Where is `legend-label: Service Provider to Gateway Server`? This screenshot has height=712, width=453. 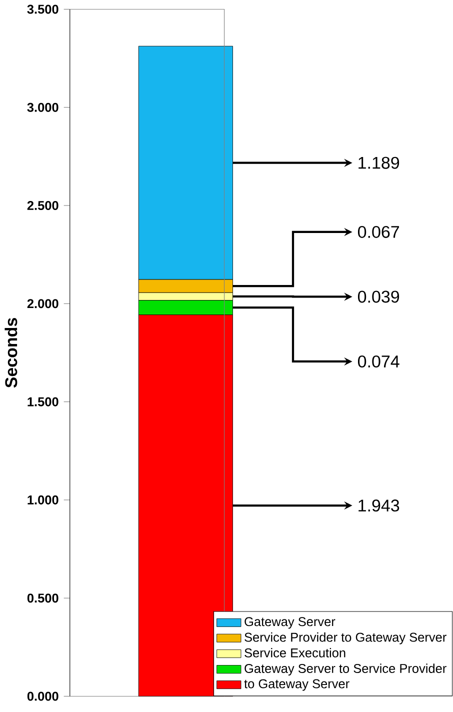
legend-label: Service Provider to Gateway Server is located at coordinates (345, 638).